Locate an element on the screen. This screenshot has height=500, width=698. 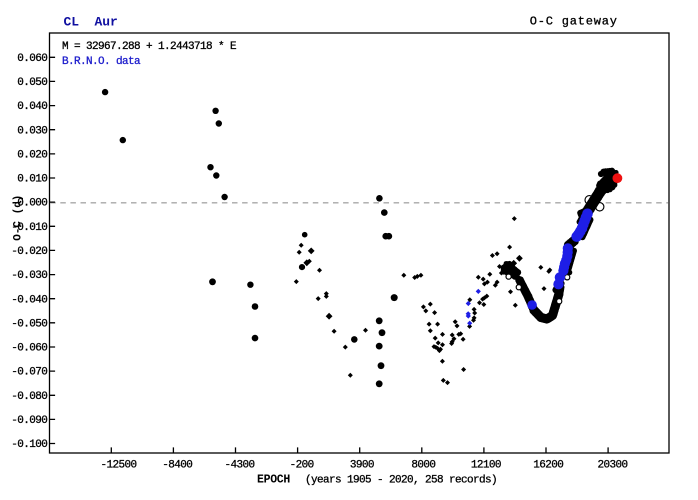
svg-text: 0.010 is located at coordinates (32, 180).